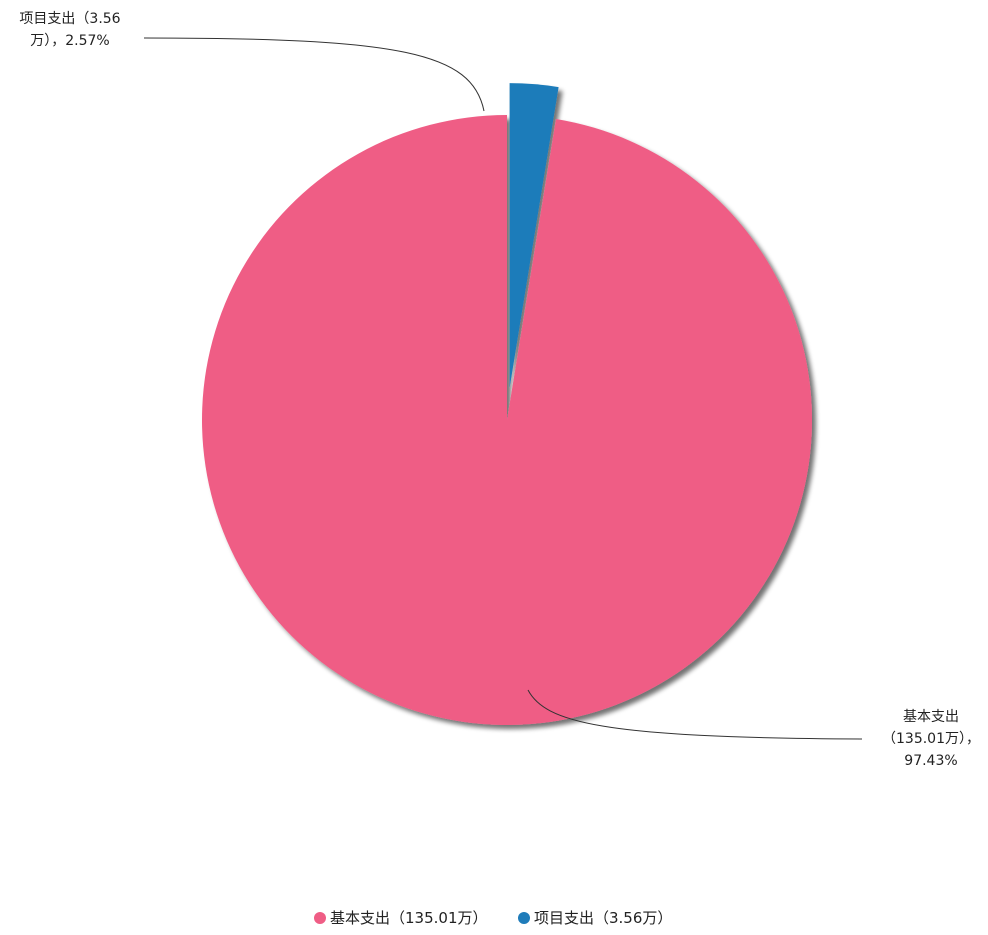  What do you see at coordinates (695, 714) in the screenshot?
I see `leader-line-basic` at bounding box center [695, 714].